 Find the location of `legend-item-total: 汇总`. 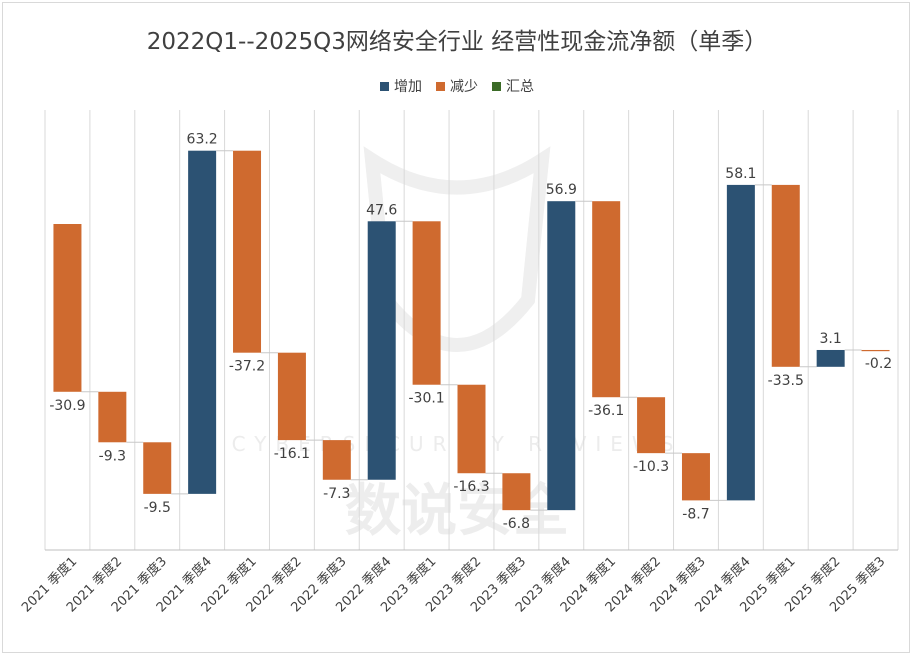

legend-item-total: 汇总 is located at coordinates (513, 86).